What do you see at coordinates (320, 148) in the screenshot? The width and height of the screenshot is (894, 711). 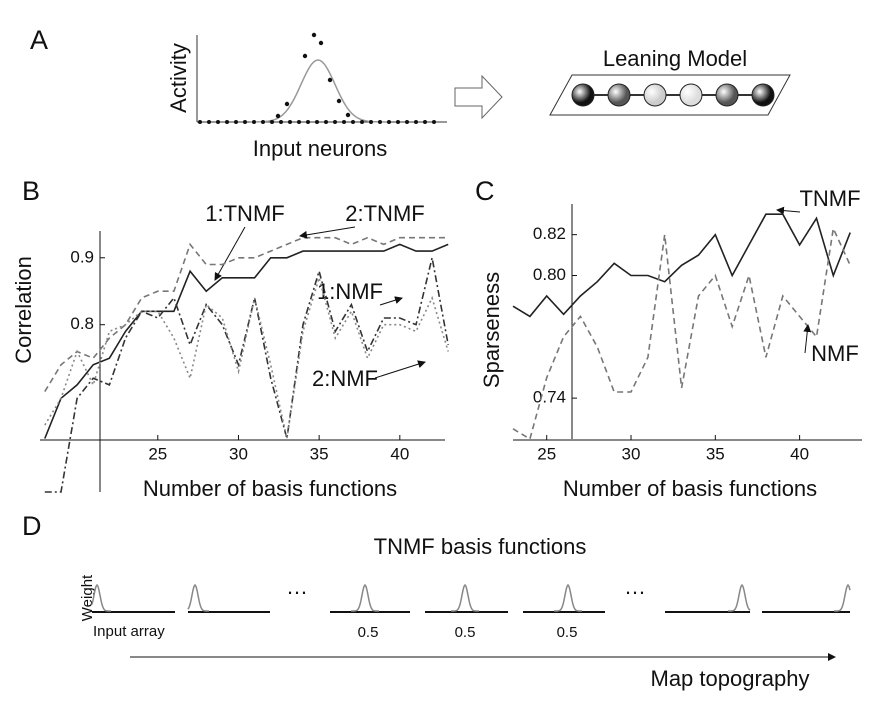 I see `axis-title: Input neurons` at bounding box center [320, 148].